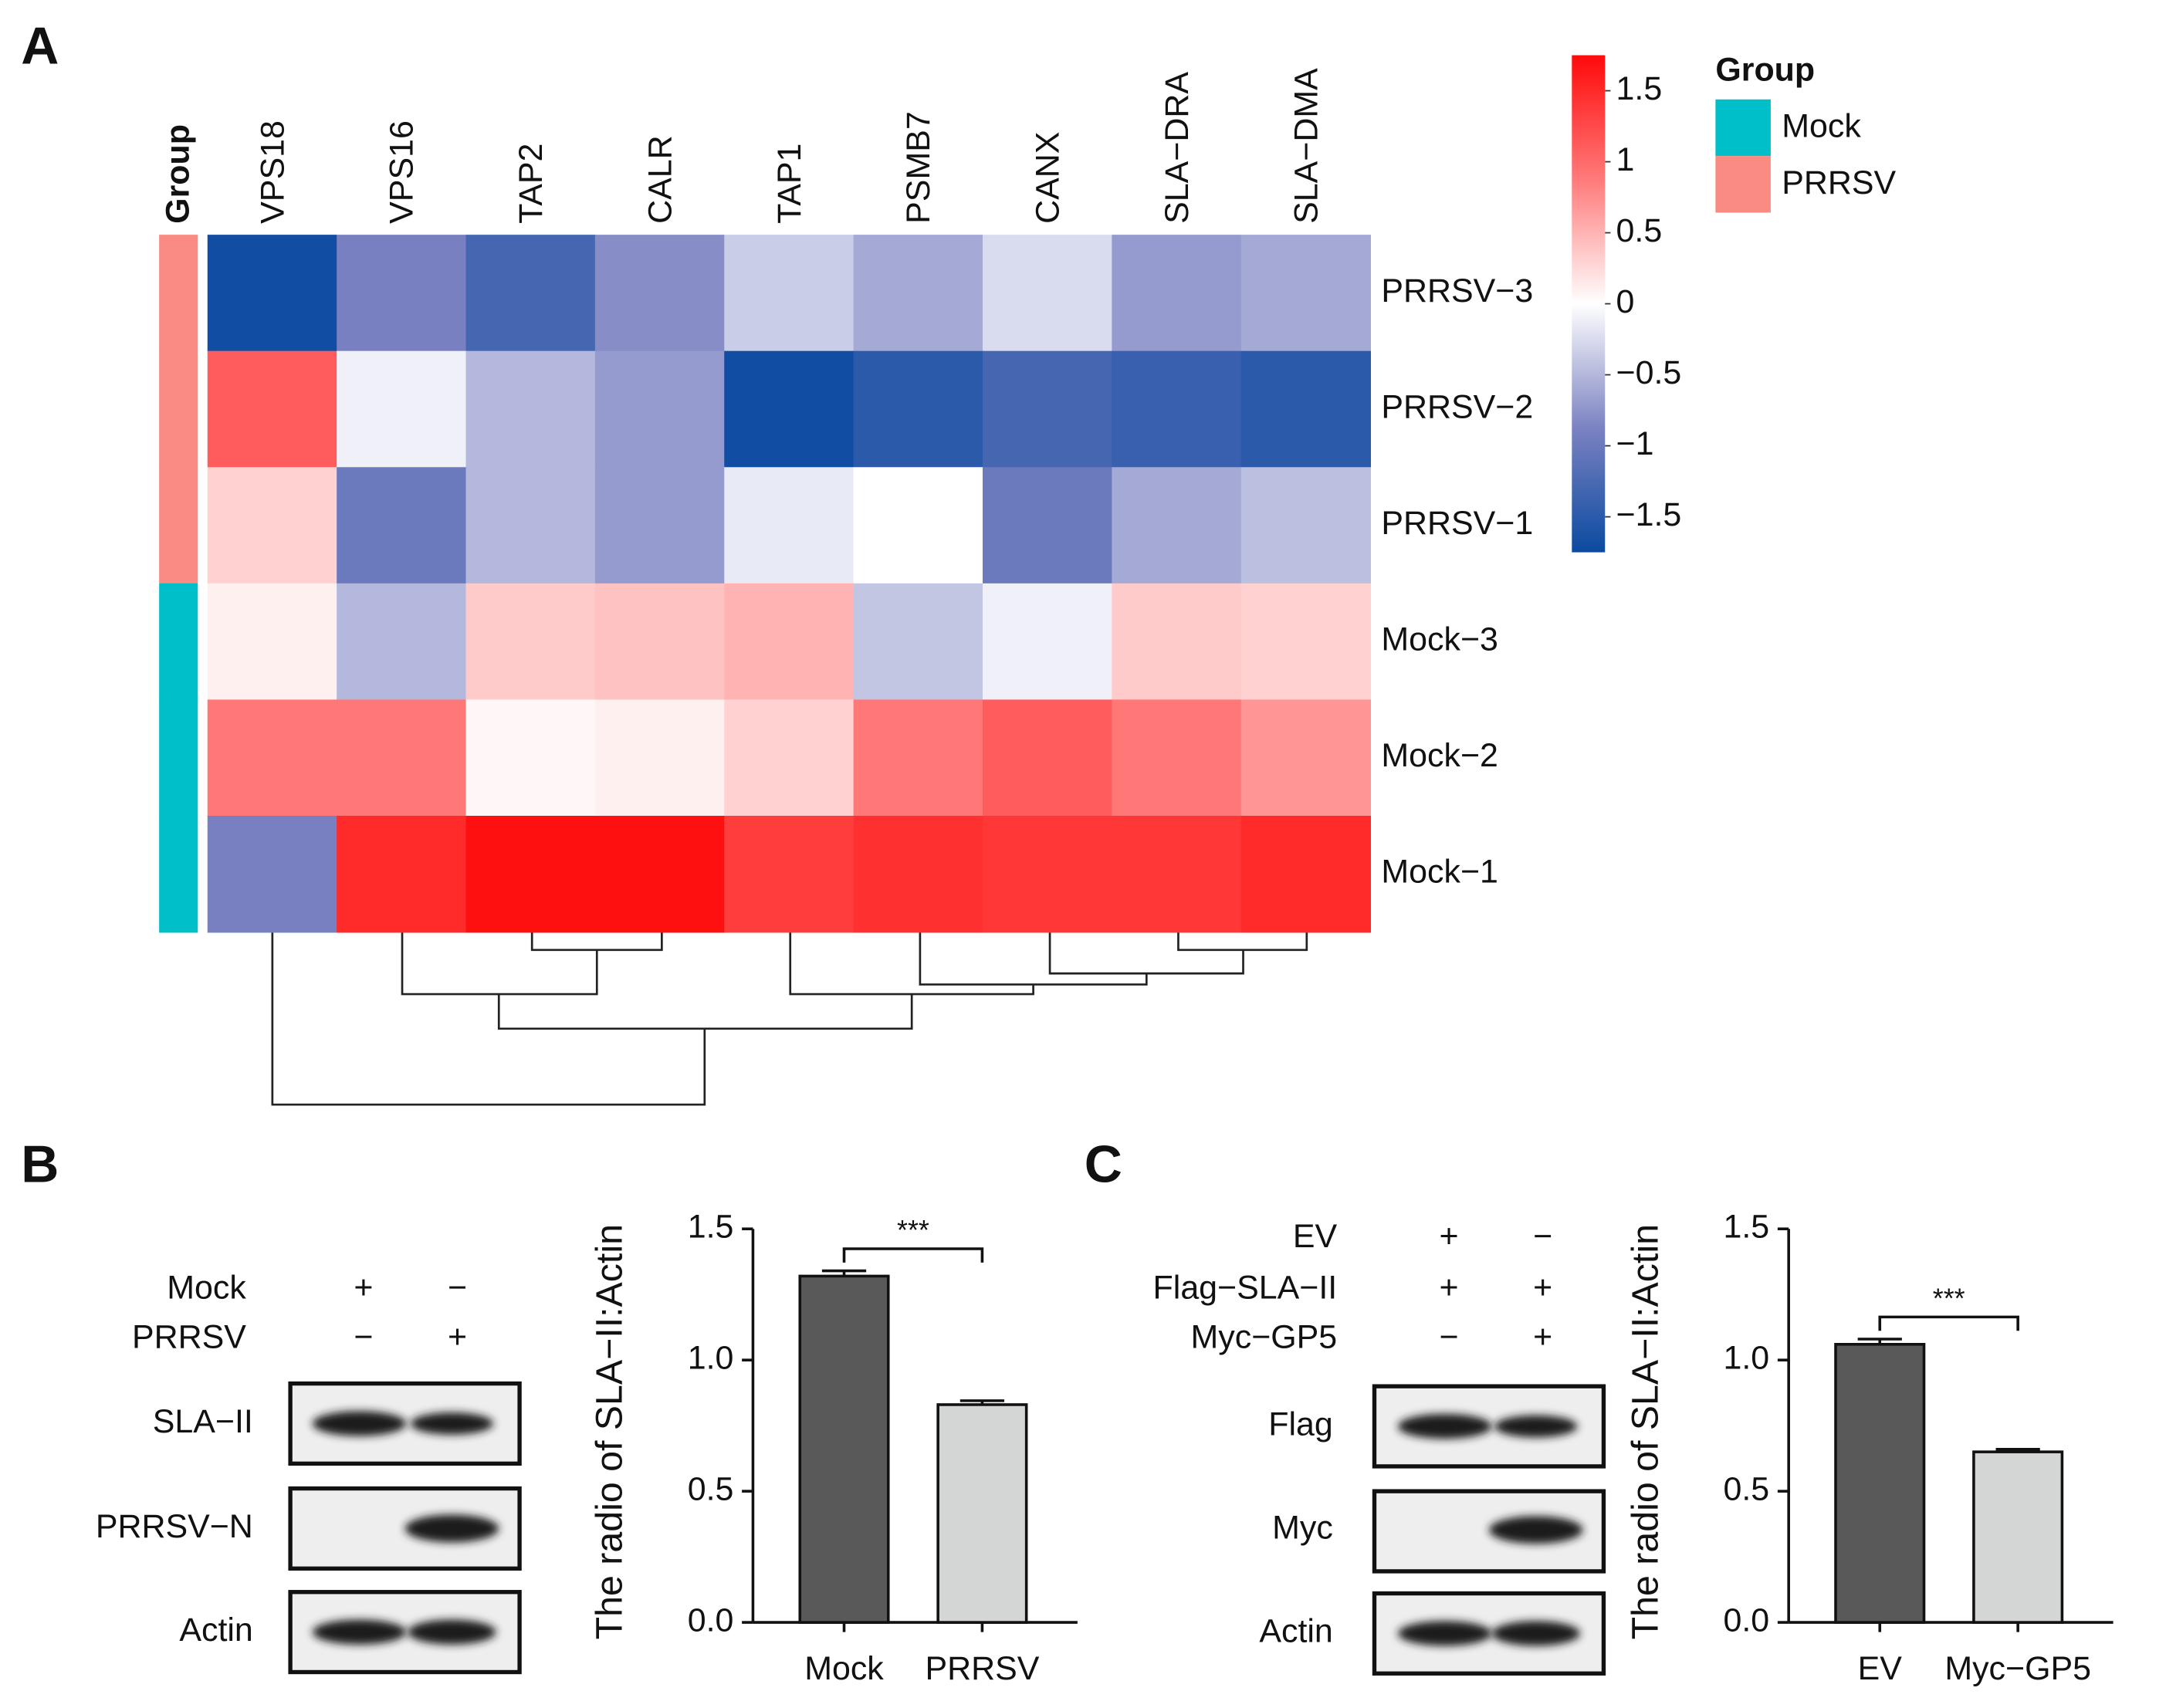 The image size is (2166, 1708). Describe the element at coordinates (1626, 159) in the screenshot. I see `colorbar-tick-label: 1` at that location.